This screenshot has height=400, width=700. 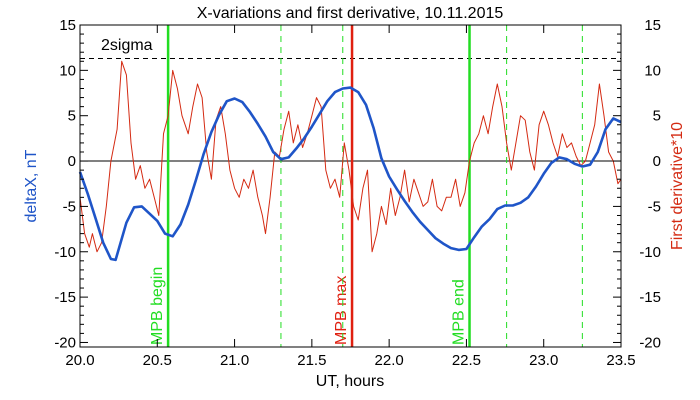 I want to click on x-tick-label: 20.0, so click(x=79, y=360).